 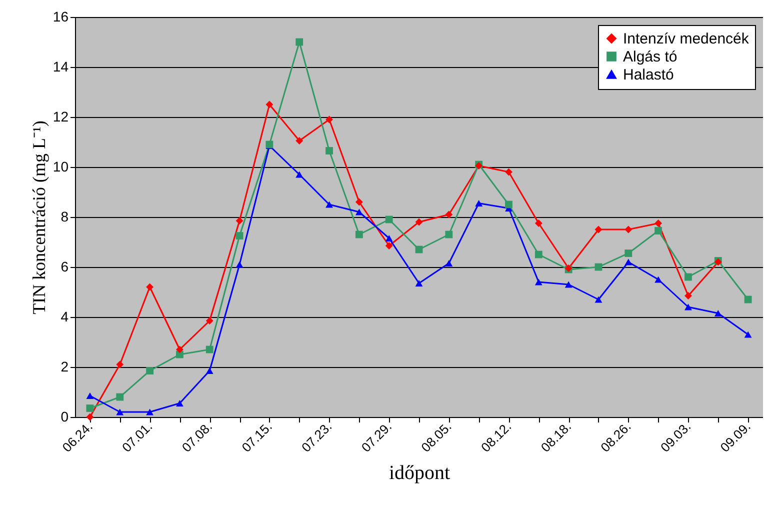 I want to click on x-axis-title: időpont, so click(x=419, y=473).